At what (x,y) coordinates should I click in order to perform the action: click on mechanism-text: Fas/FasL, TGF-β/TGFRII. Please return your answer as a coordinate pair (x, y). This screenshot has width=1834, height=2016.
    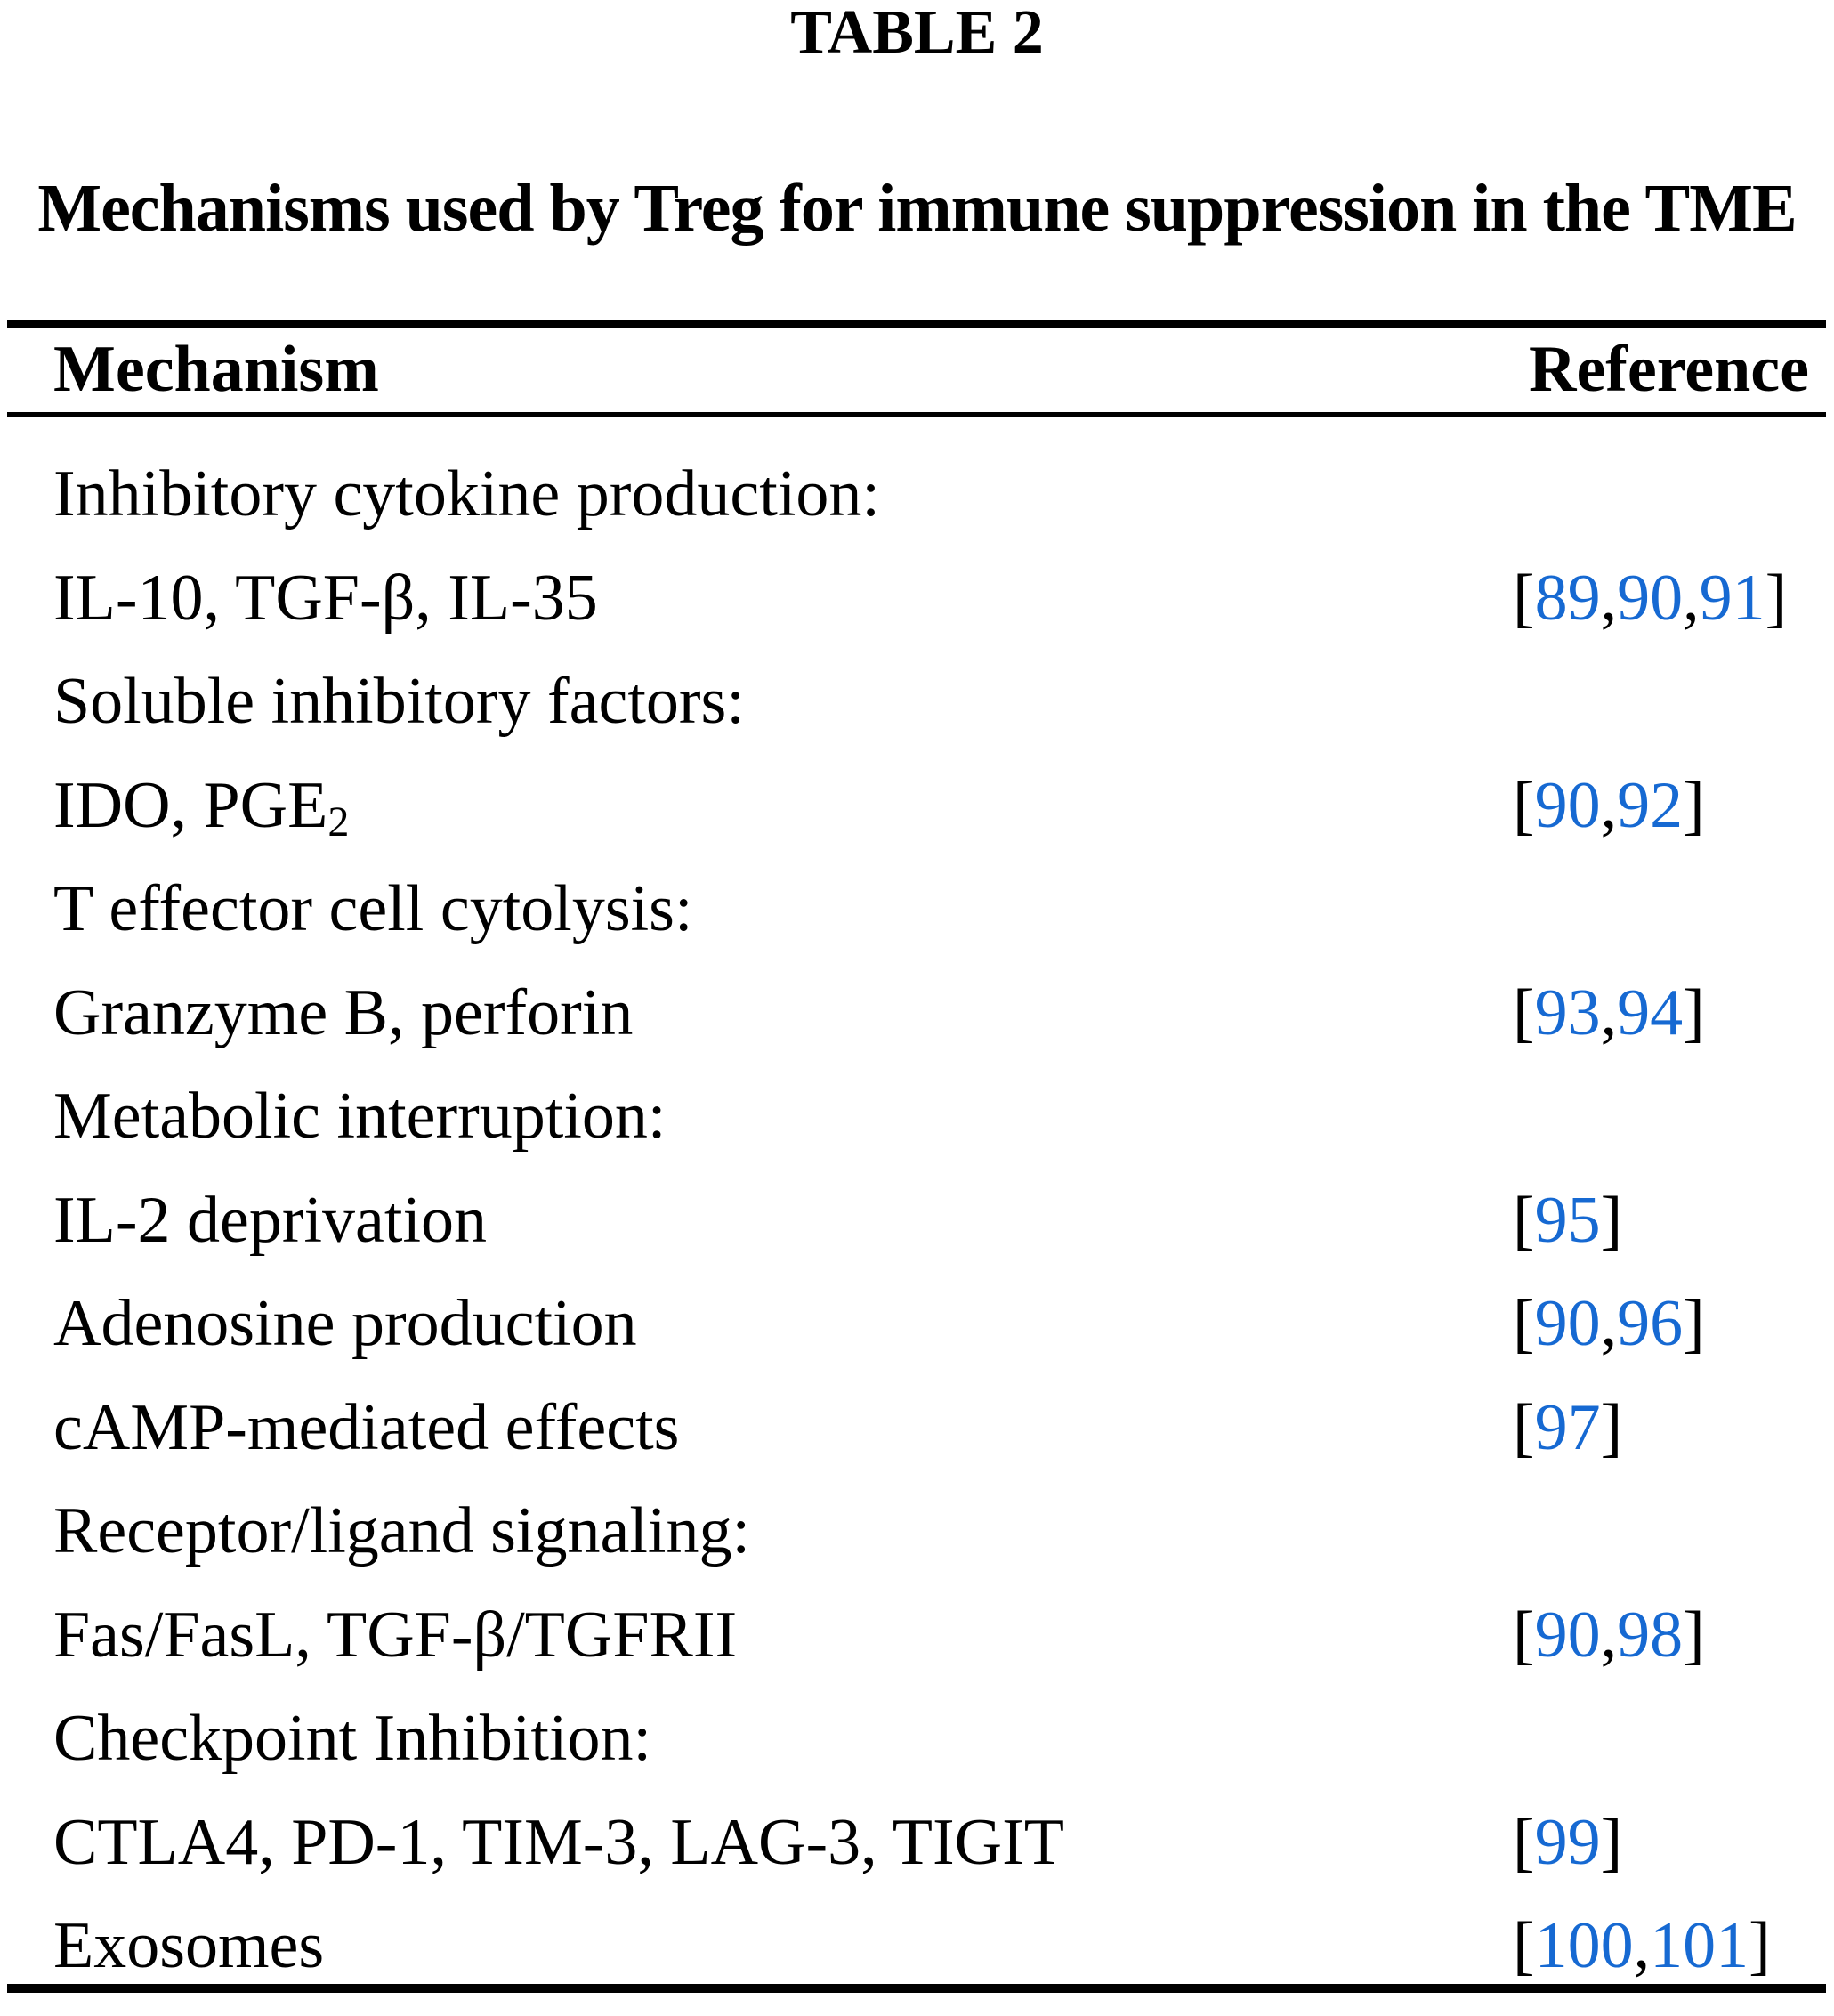
    Looking at the image, I should click on (395, 1635).